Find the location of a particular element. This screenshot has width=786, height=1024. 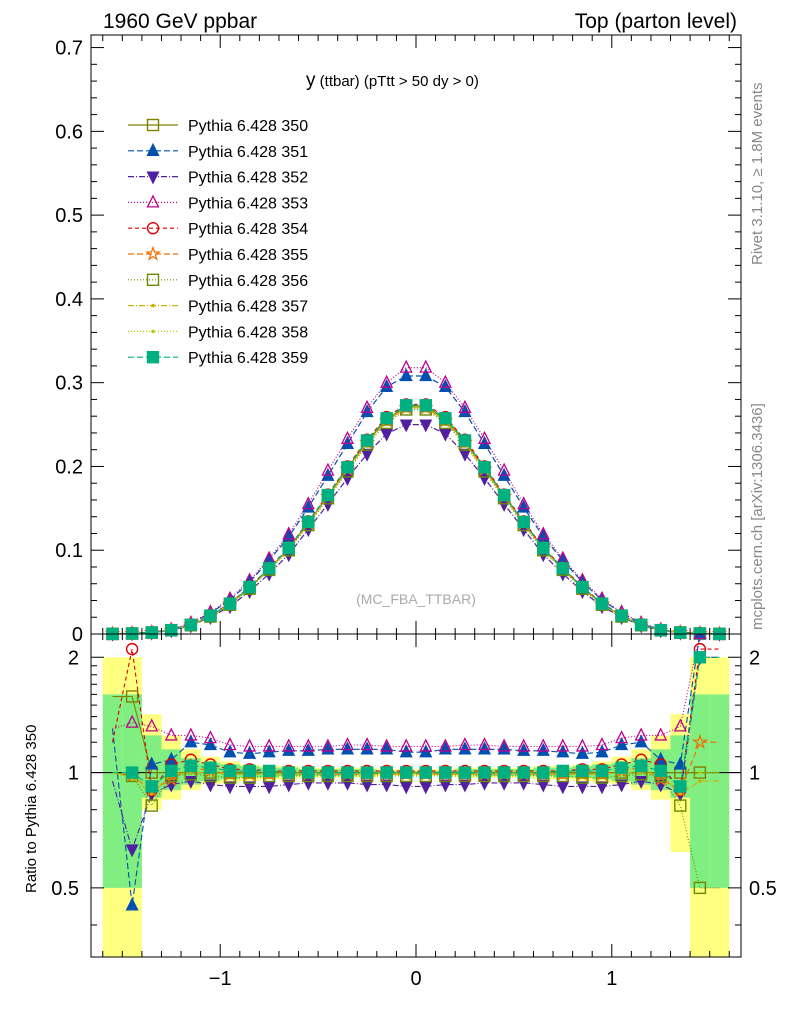

x-tick-label: 0 is located at coordinates (415, 979).